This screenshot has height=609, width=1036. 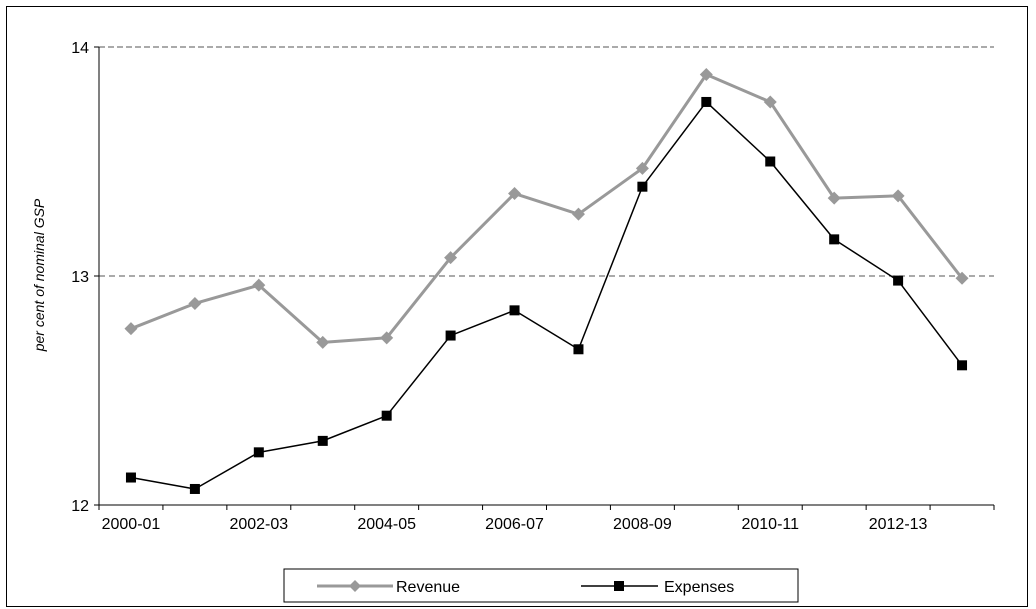 I want to click on x-tick-label-4: 2008-09, so click(x=642, y=524).